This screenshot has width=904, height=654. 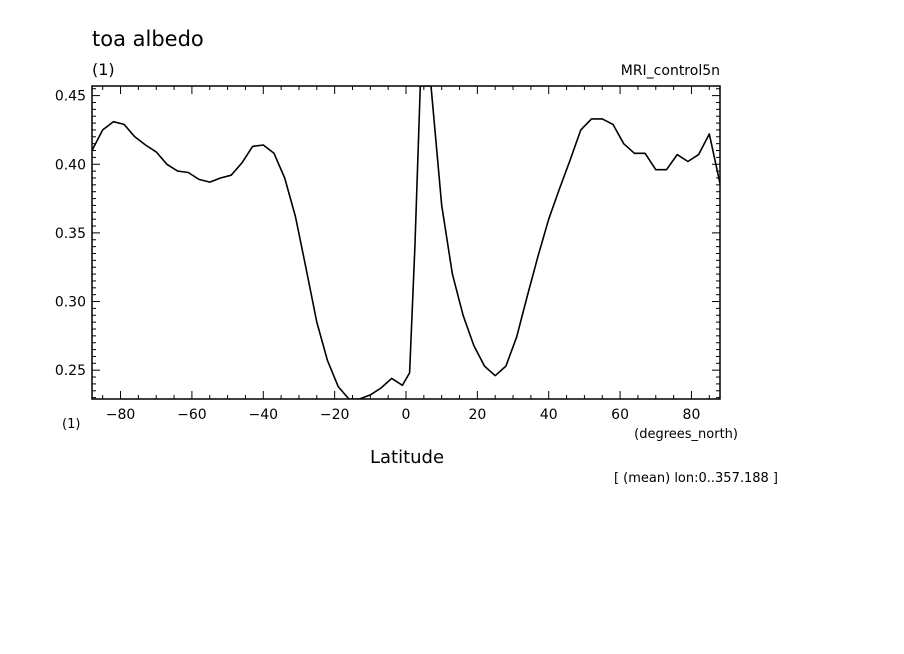 What do you see at coordinates (549, 415) in the screenshot?
I see `x-tick-label: 40` at bounding box center [549, 415].